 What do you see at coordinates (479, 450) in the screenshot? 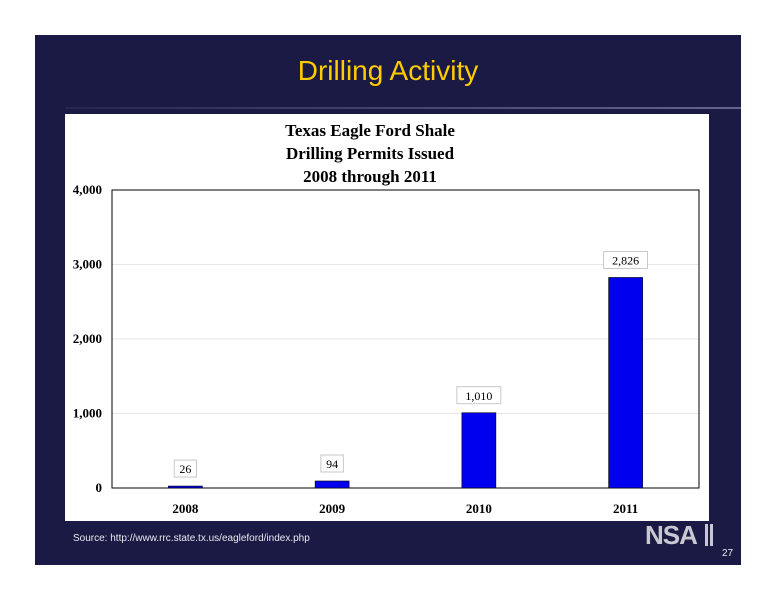
I see `bar-2010` at bounding box center [479, 450].